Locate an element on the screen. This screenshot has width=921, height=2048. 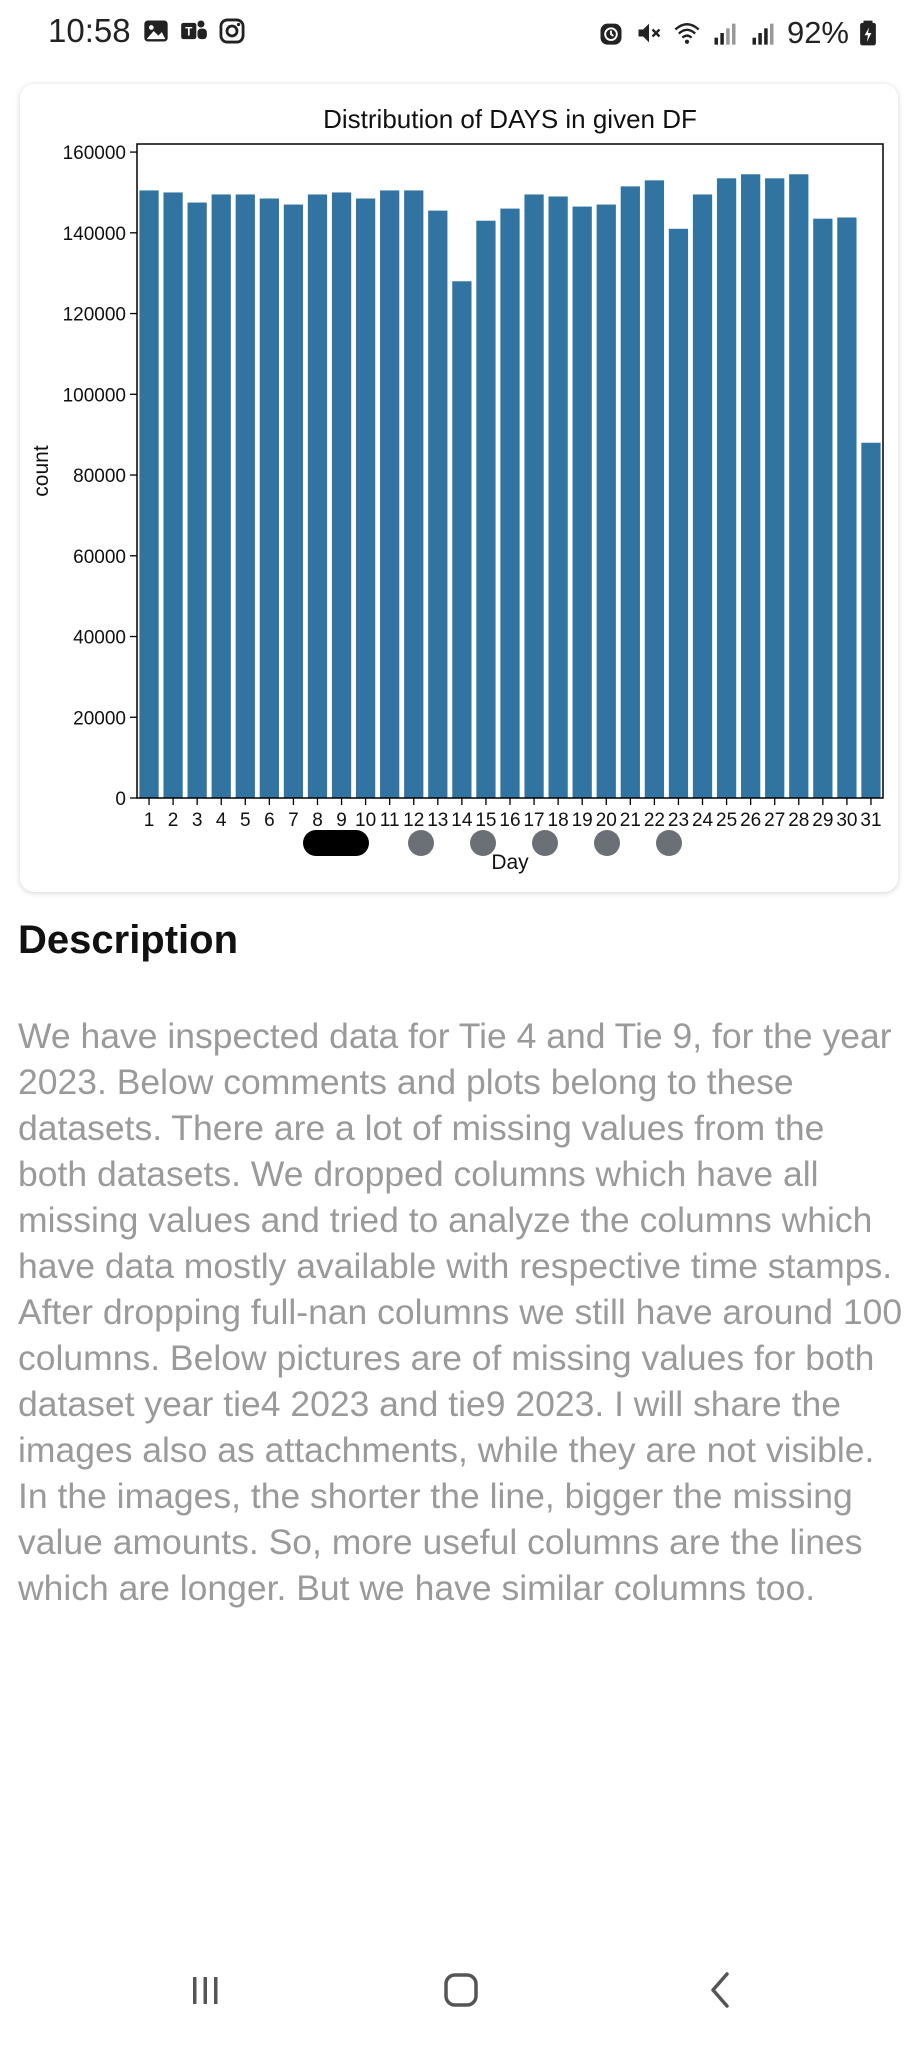
x-tick-label: 14 is located at coordinates (462, 820).